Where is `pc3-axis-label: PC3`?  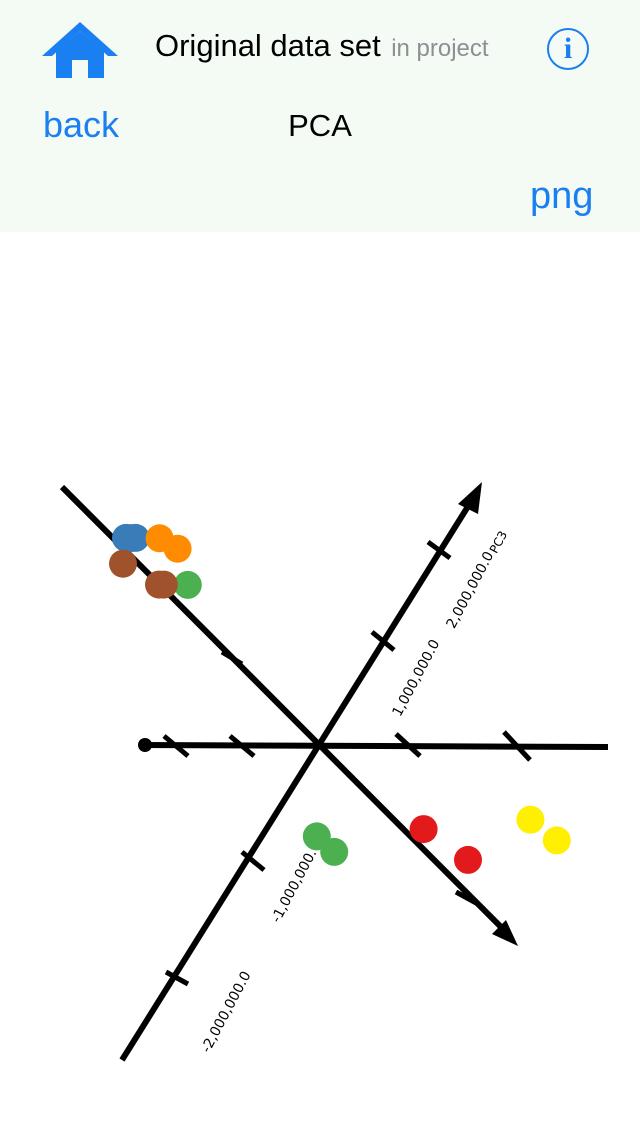
pc3-axis-label: PC3 is located at coordinates (498, 542).